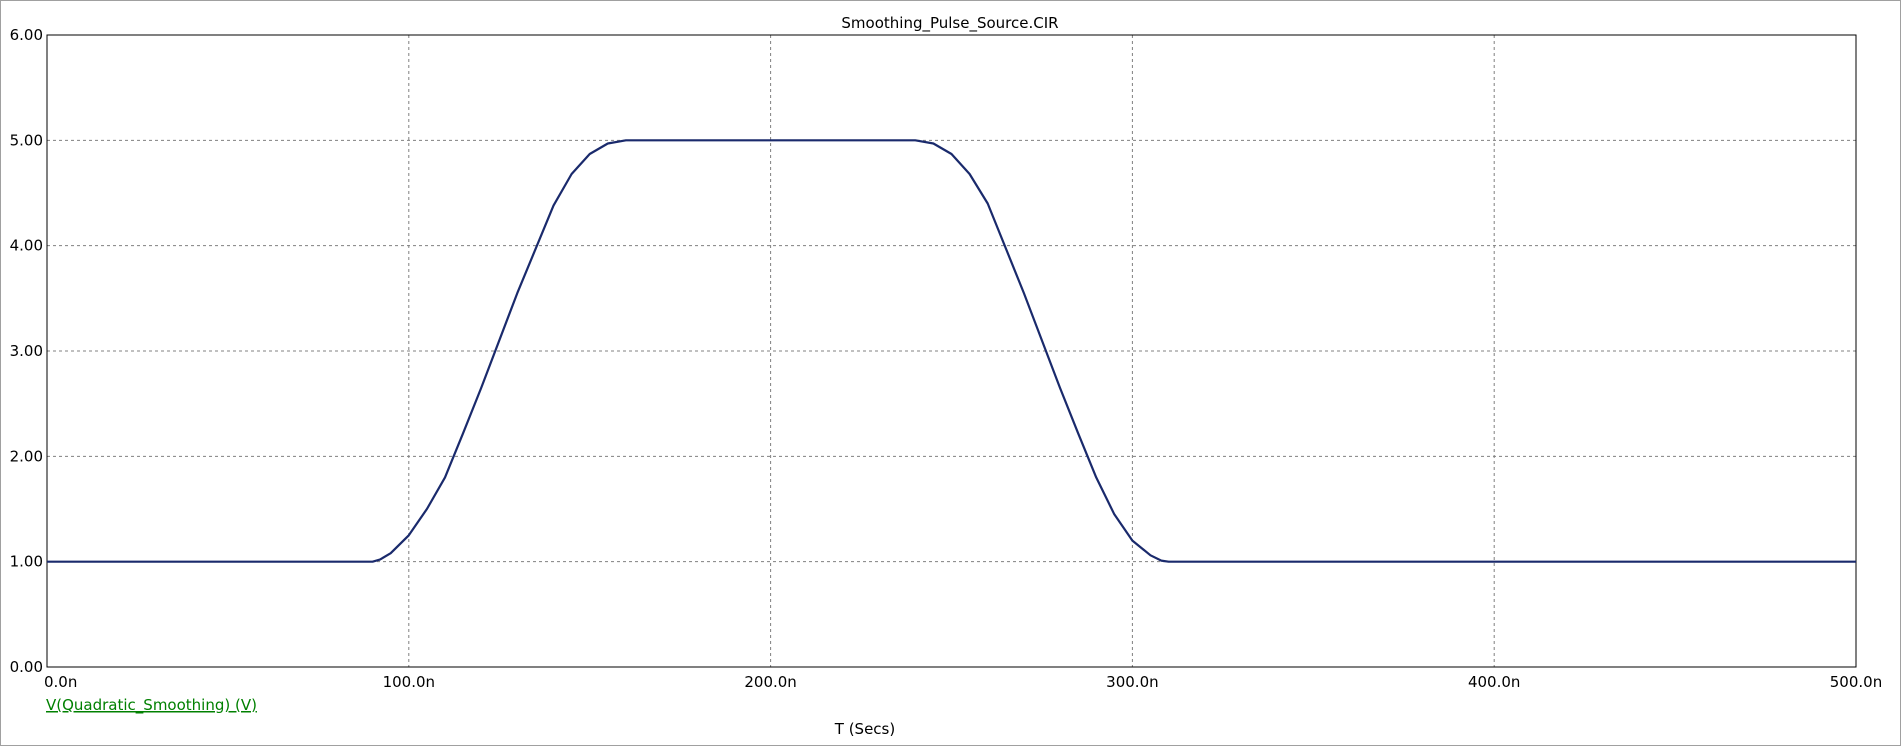  I want to click on x-tick-label: 500.0n, so click(1856, 682).